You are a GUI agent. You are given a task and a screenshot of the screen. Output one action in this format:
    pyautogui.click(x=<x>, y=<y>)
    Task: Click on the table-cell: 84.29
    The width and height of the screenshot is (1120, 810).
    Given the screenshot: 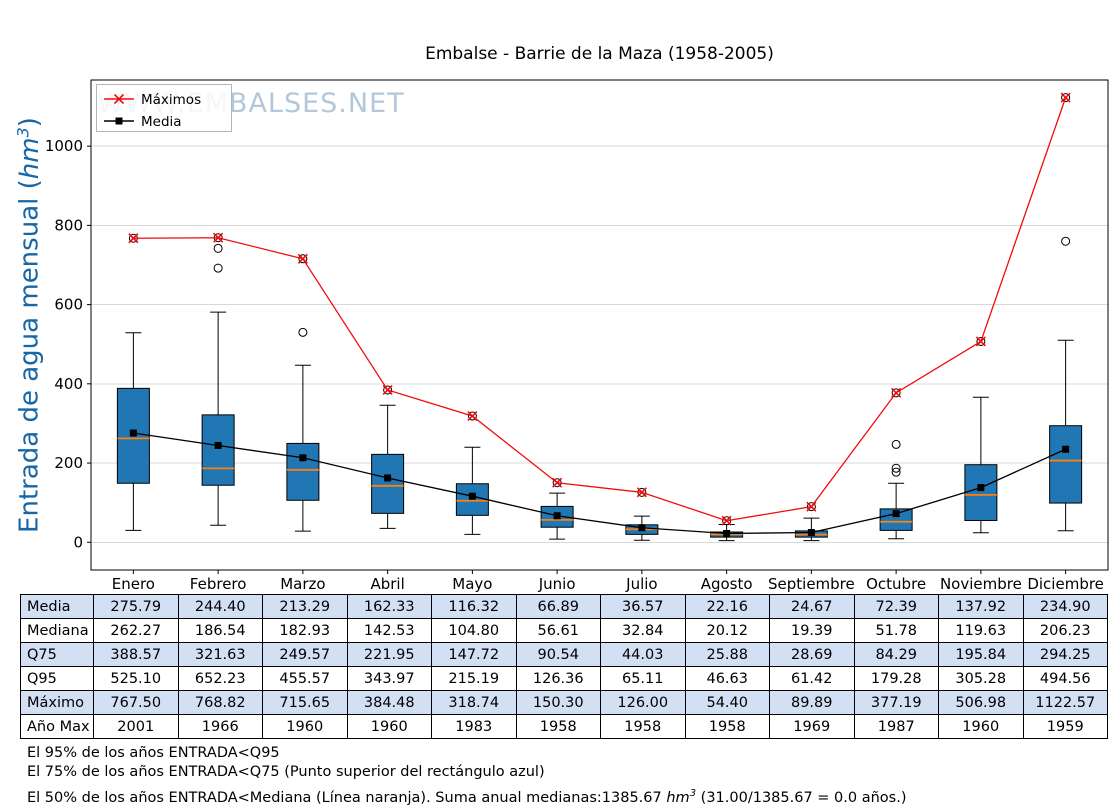 What is the action you would take?
    pyautogui.click(x=896, y=654)
    